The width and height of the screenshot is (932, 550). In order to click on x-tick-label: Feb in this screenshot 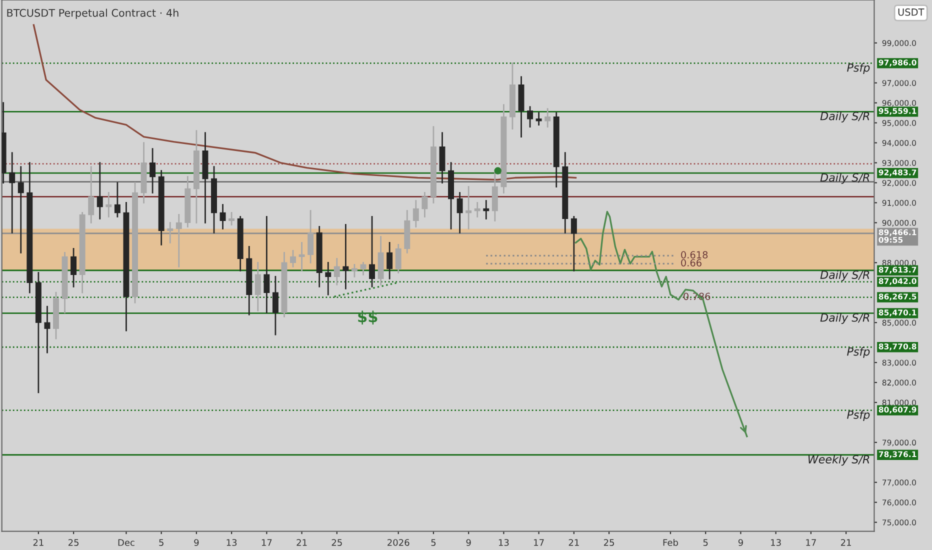, I will do `click(670, 542)`.